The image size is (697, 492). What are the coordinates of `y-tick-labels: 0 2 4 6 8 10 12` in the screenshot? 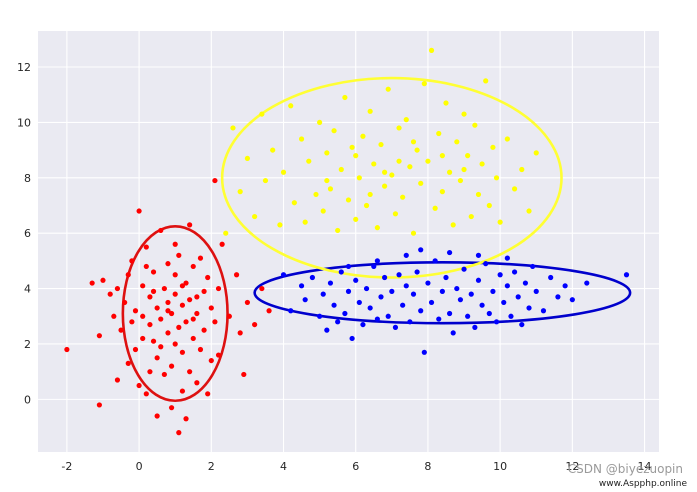 It's located at (24, 233).